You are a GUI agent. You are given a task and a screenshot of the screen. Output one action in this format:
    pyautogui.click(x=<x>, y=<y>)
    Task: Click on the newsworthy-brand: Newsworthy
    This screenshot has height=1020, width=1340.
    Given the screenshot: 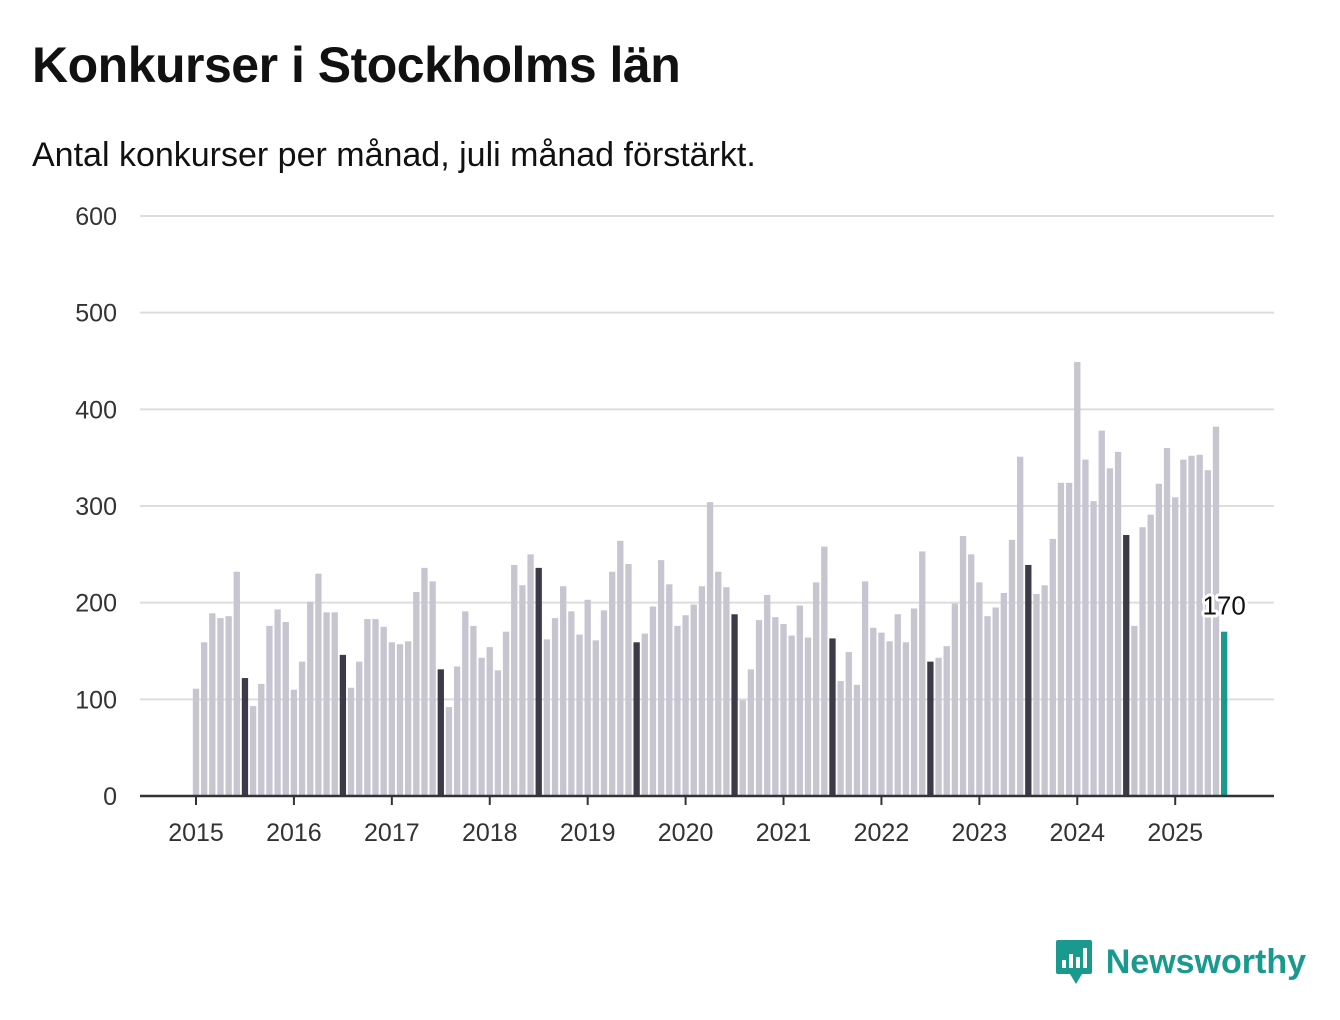 What is the action you would take?
    pyautogui.click(x=1180, y=962)
    